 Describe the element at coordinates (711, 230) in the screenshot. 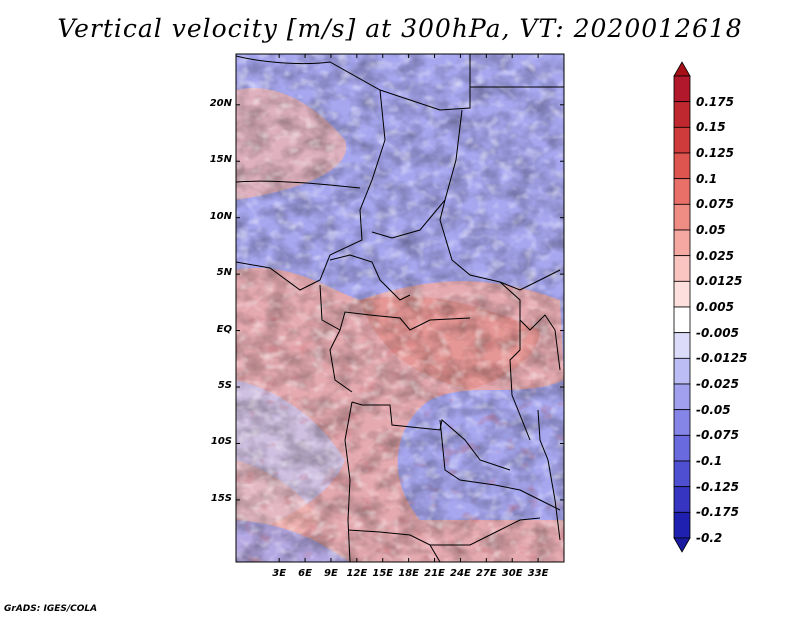

I see `colorbar-label: 0.05` at that location.